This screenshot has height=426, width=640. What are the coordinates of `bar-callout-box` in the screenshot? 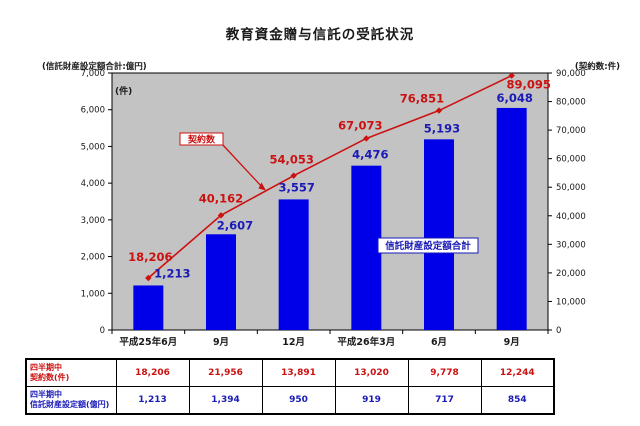 It's located at (428, 245).